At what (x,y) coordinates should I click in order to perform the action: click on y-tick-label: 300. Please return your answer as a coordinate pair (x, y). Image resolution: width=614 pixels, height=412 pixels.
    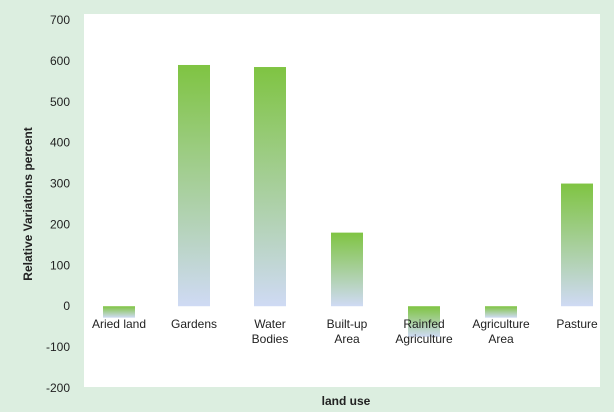
    Looking at the image, I should click on (60, 184).